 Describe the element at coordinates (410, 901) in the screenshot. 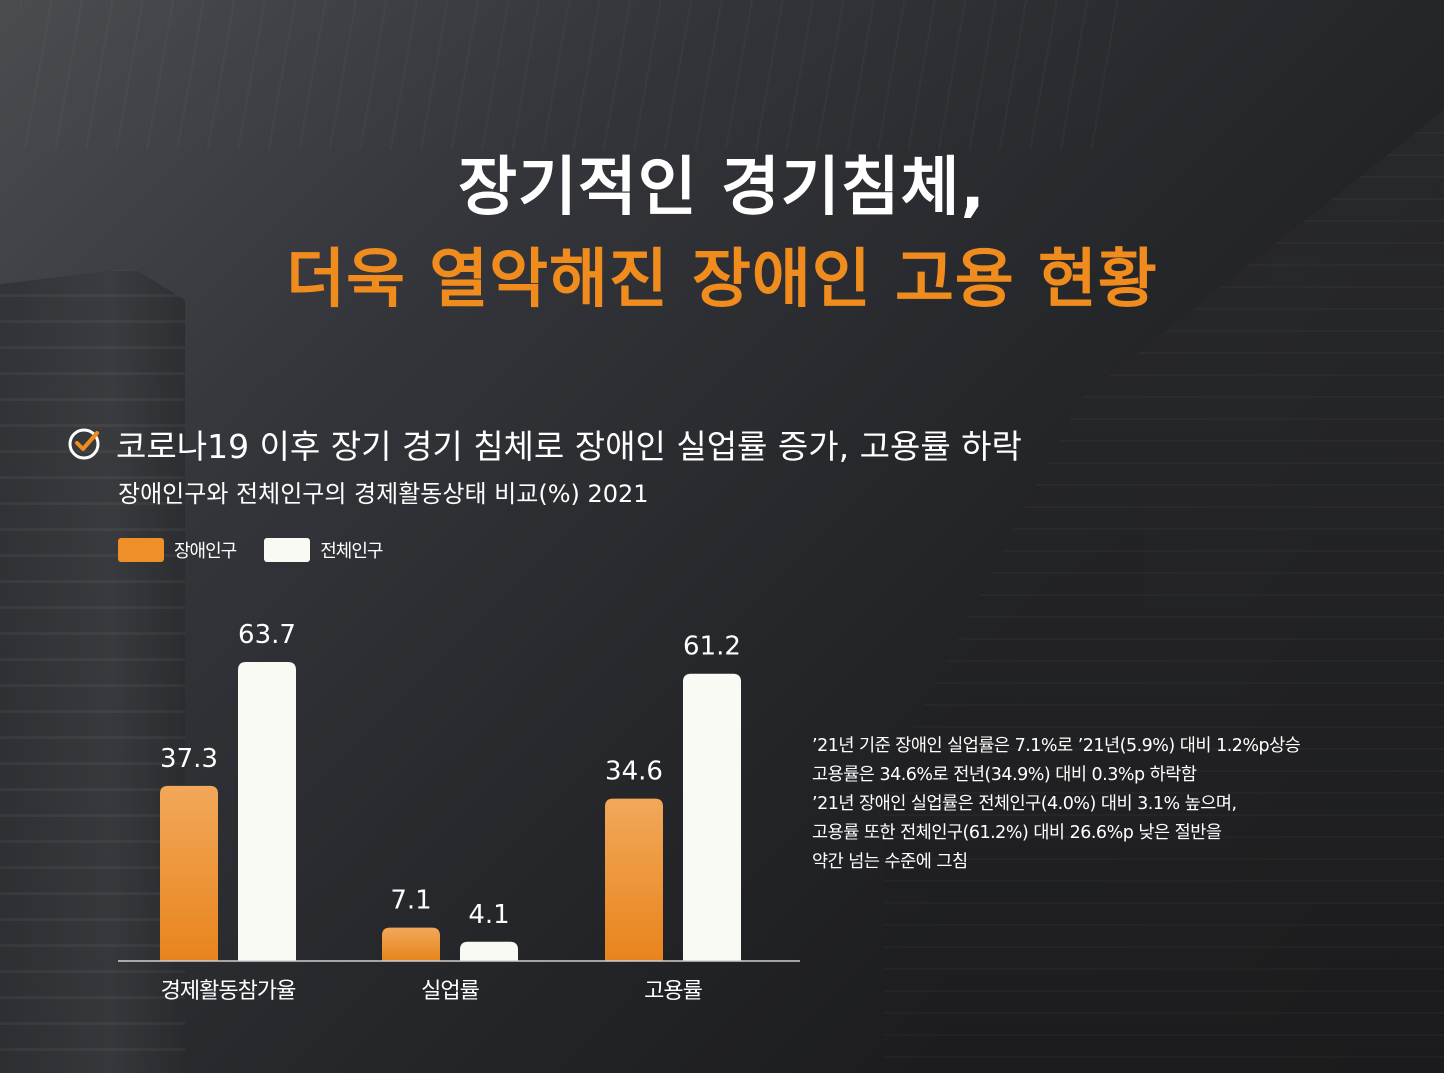

I see `data-label-disabled-1: 7.1` at that location.